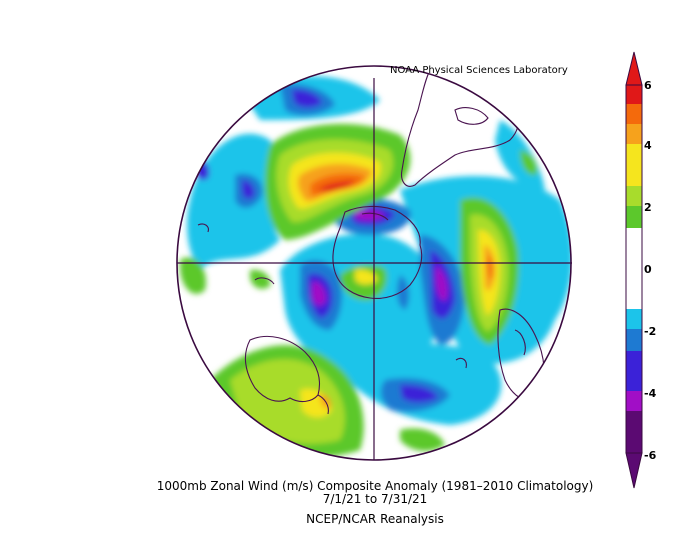 The height and width of the screenshot is (542, 700). What do you see at coordinates (375, 499) in the screenshot?
I see `date-range: 7/1/21 to 7/31/21` at bounding box center [375, 499].